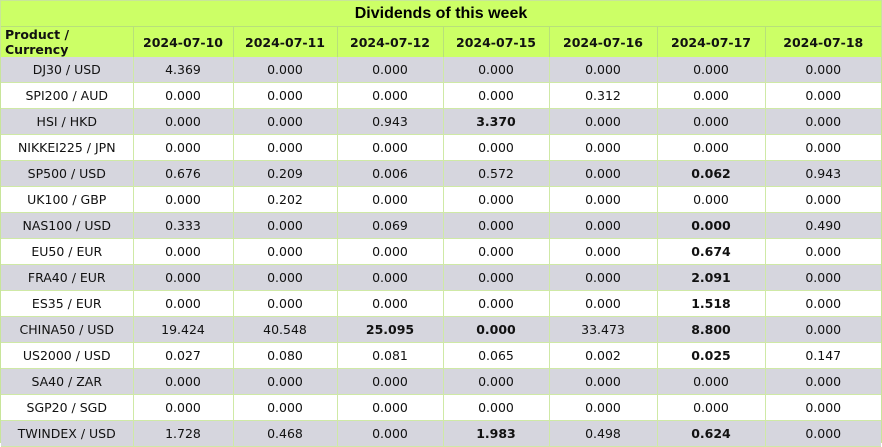 Image resolution: width=882 pixels, height=447 pixels. I want to click on dividend-value-cell: 0.081, so click(390, 355).